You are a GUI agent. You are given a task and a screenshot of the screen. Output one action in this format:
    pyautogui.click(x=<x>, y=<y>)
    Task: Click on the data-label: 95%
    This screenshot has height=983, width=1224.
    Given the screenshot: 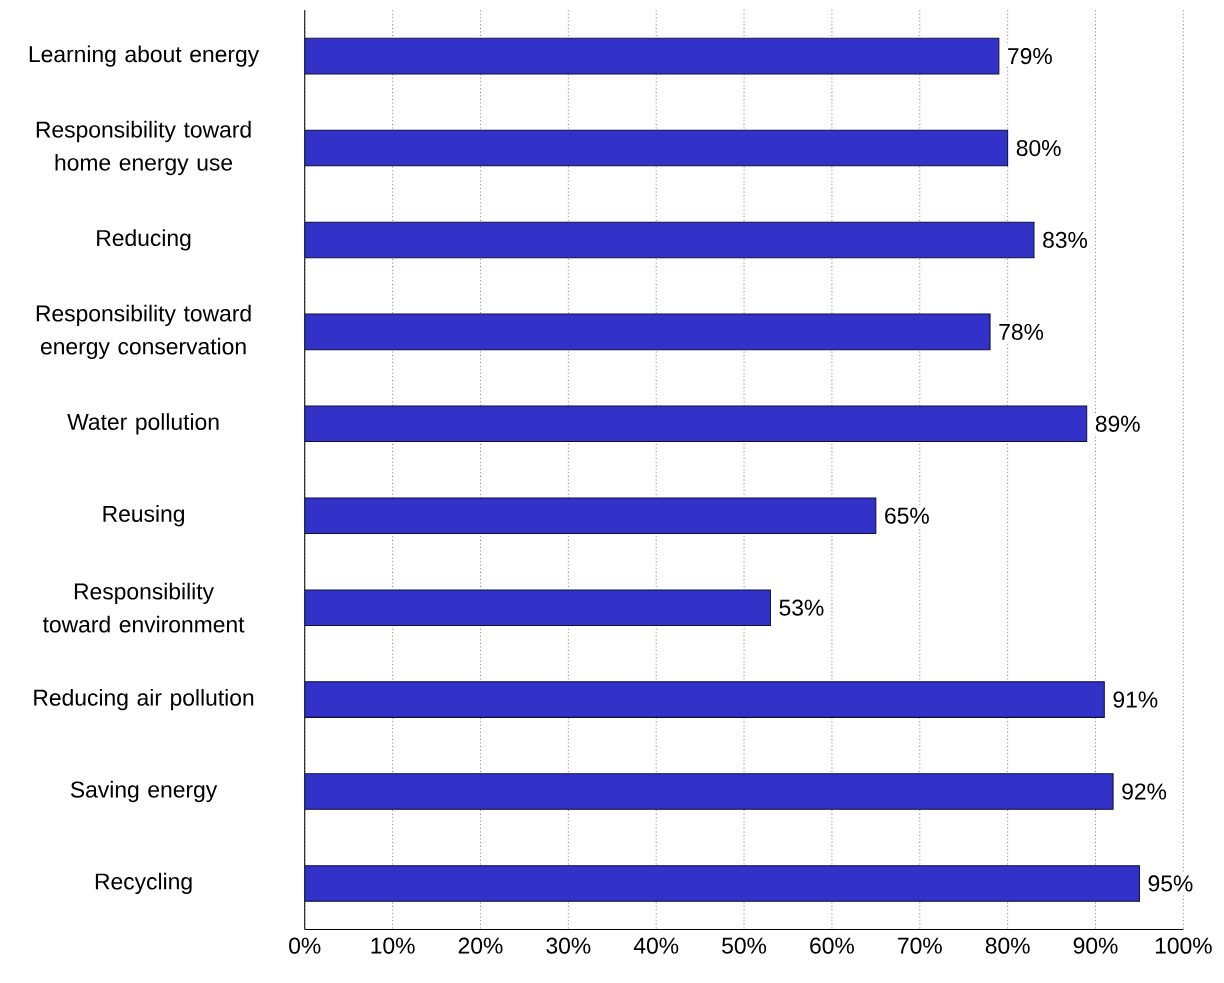 What is the action you would take?
    pyautogui.click(x=1170, y=883)
    